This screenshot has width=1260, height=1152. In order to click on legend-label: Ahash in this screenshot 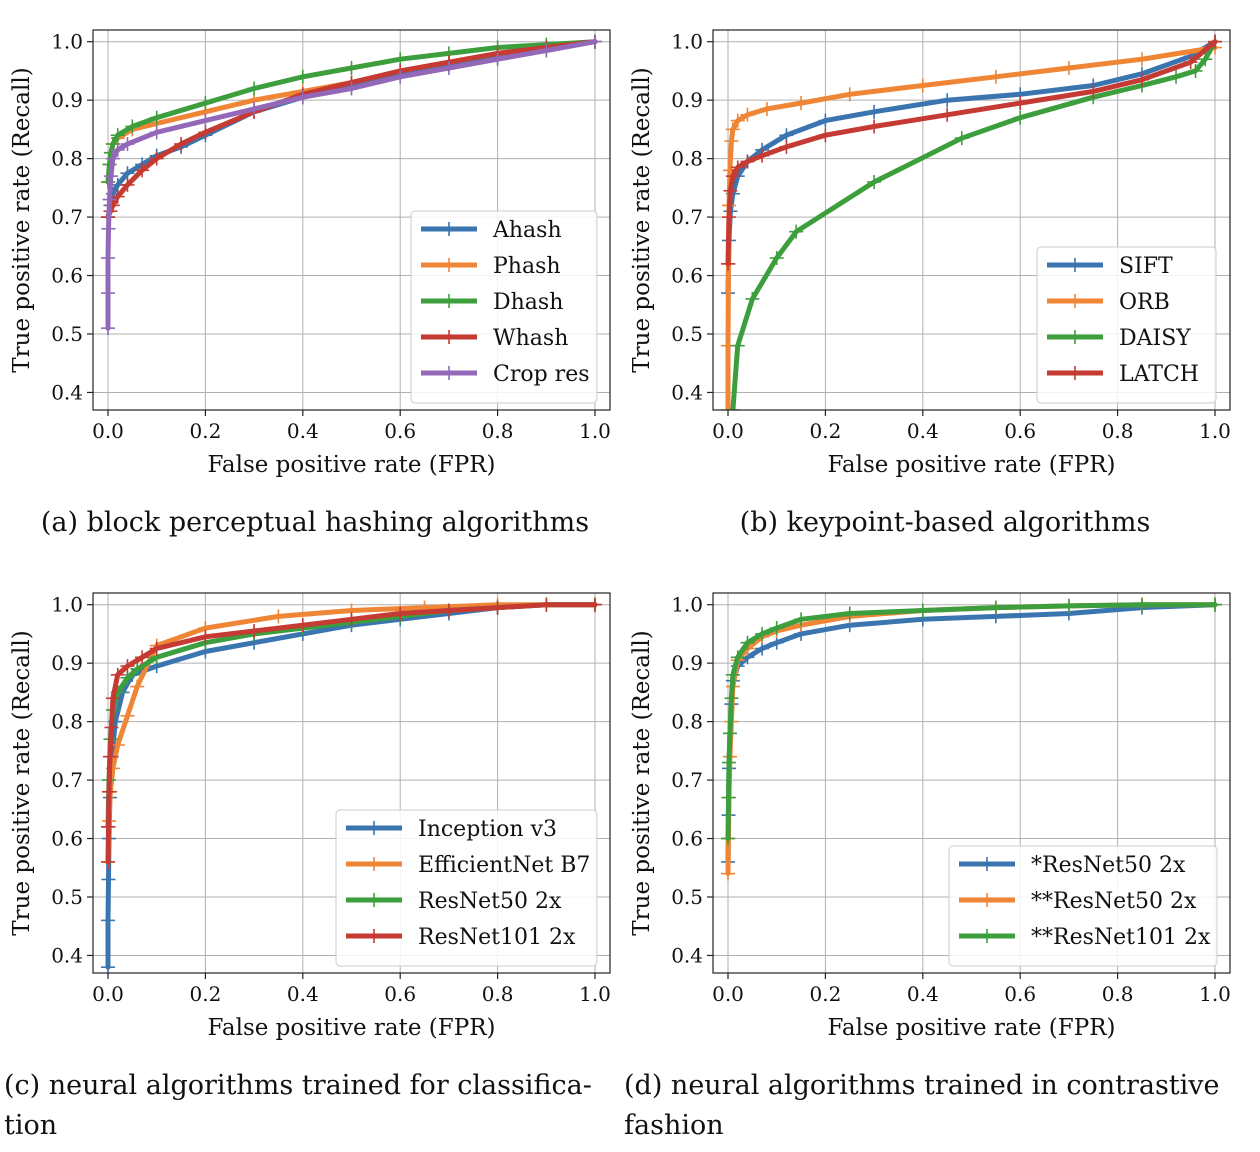, I will do `click(527, 230)`.